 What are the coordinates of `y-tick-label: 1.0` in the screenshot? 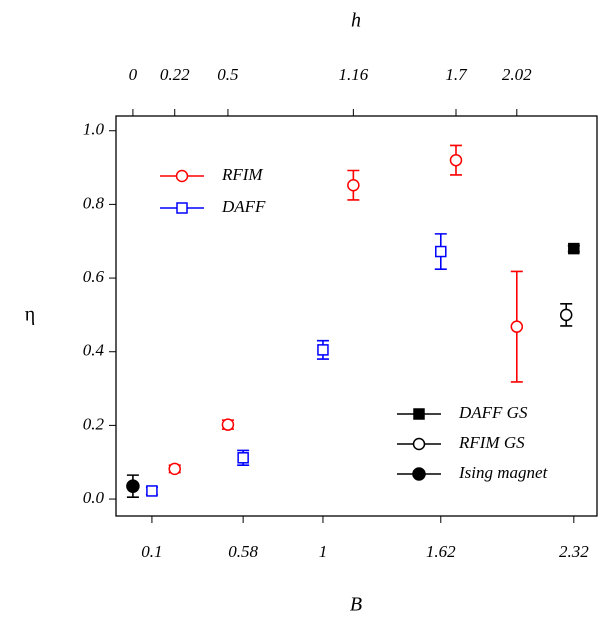 It's located at (94, 129).